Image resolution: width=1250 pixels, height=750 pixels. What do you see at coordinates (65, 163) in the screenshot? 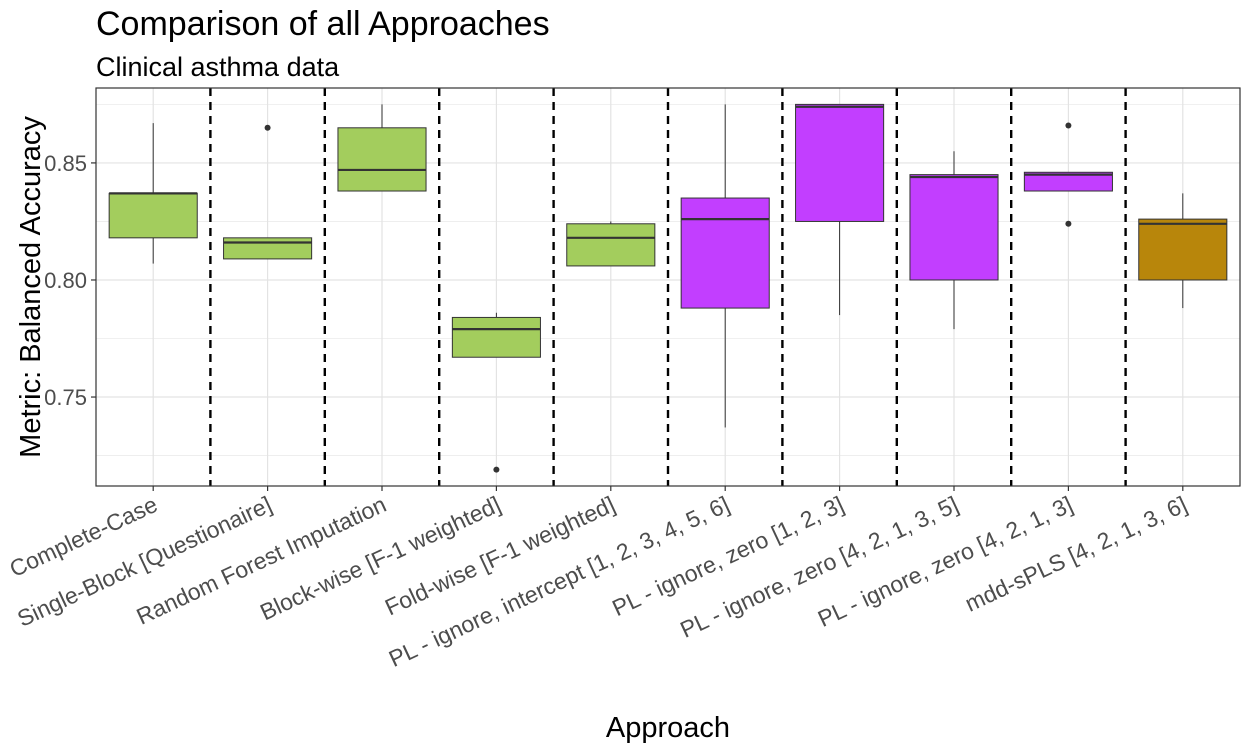
I see `y-tick-label: 0.85` at bounding box center [65, 163].